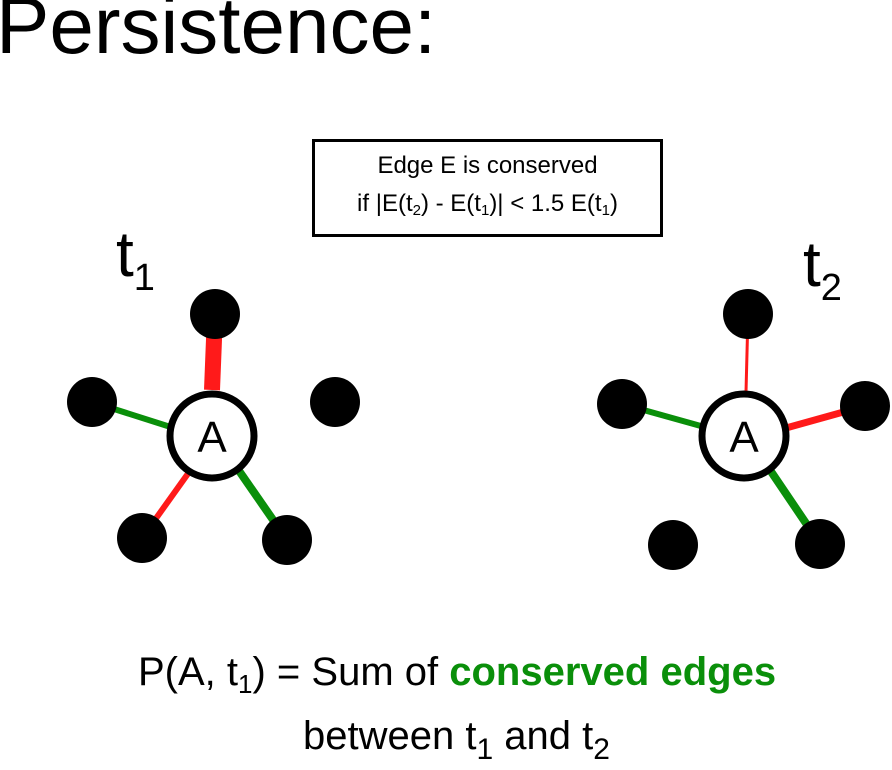  I want to click on node-t2-right, so click(865, 406).